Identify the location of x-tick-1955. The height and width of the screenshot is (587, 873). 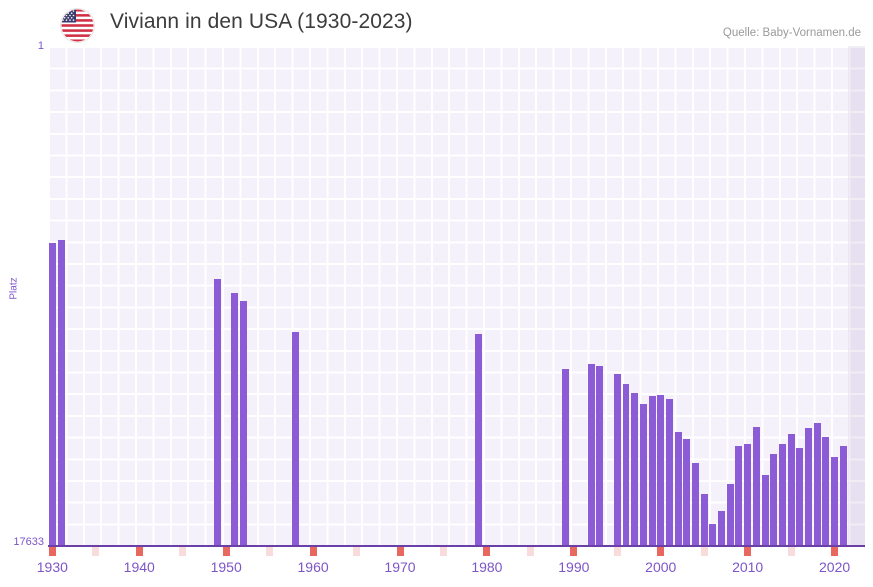
(270, 551).